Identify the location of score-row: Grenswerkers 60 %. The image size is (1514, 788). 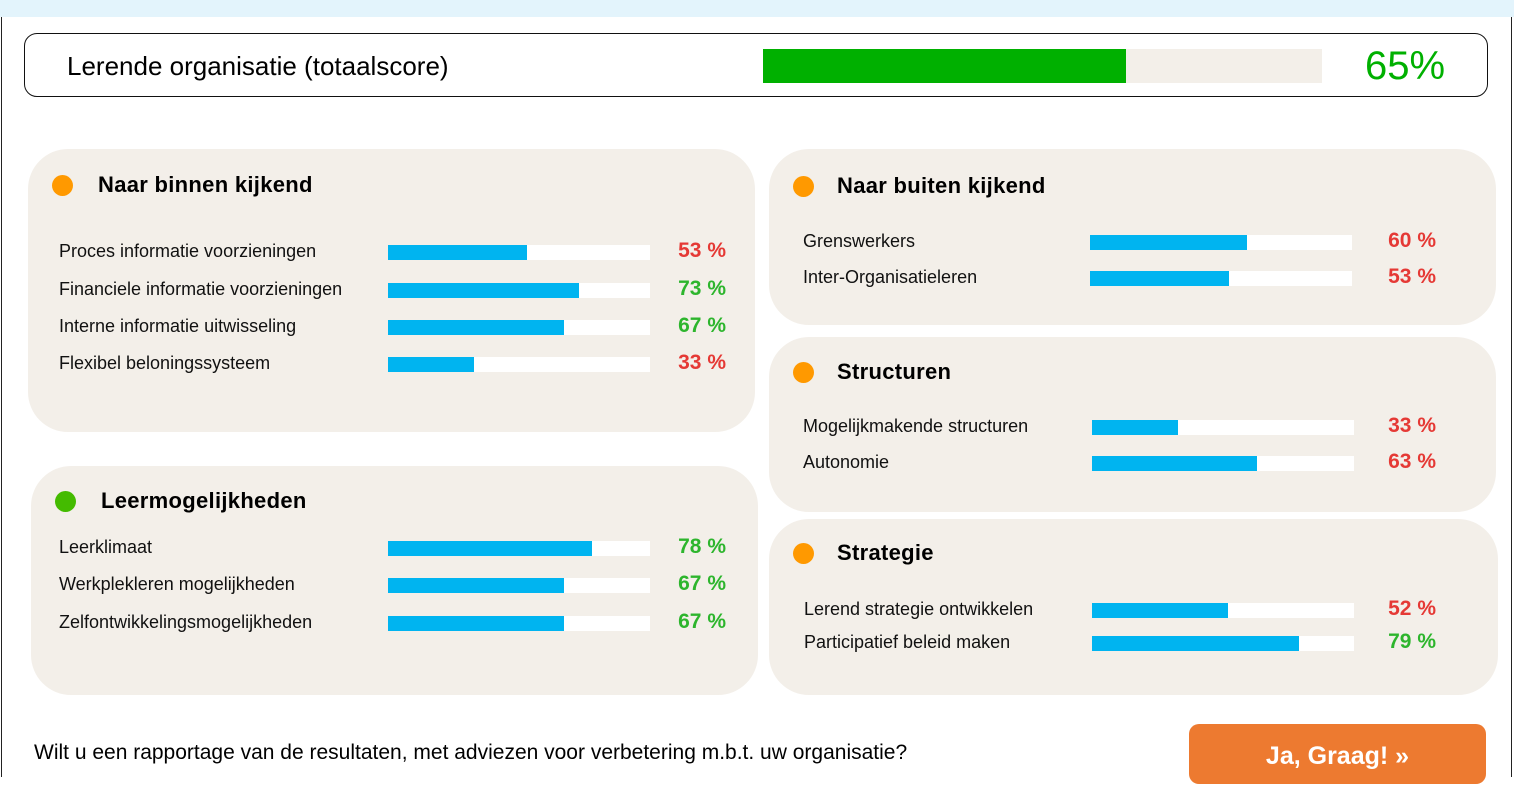
(1132, 242).